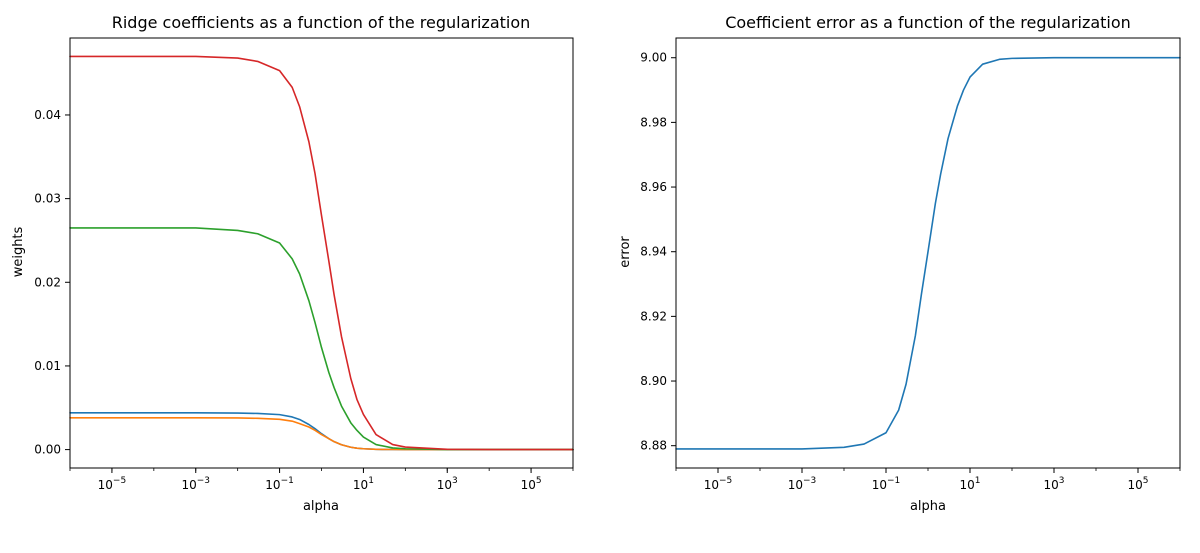 Image resolution: width=1200 pixels, height=553 pixels. What do you see at coordinates (653, 446) in the screenshot?
I see `y-tick-label: 8.88` at bounding box center [653, 446].